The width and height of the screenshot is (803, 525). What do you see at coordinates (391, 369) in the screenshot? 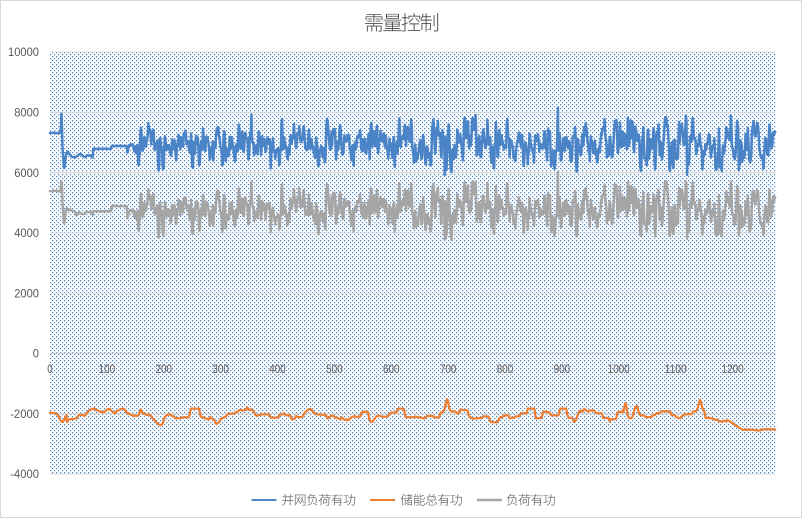
I see `svg-text: 600` at bounding box center [391, 369].